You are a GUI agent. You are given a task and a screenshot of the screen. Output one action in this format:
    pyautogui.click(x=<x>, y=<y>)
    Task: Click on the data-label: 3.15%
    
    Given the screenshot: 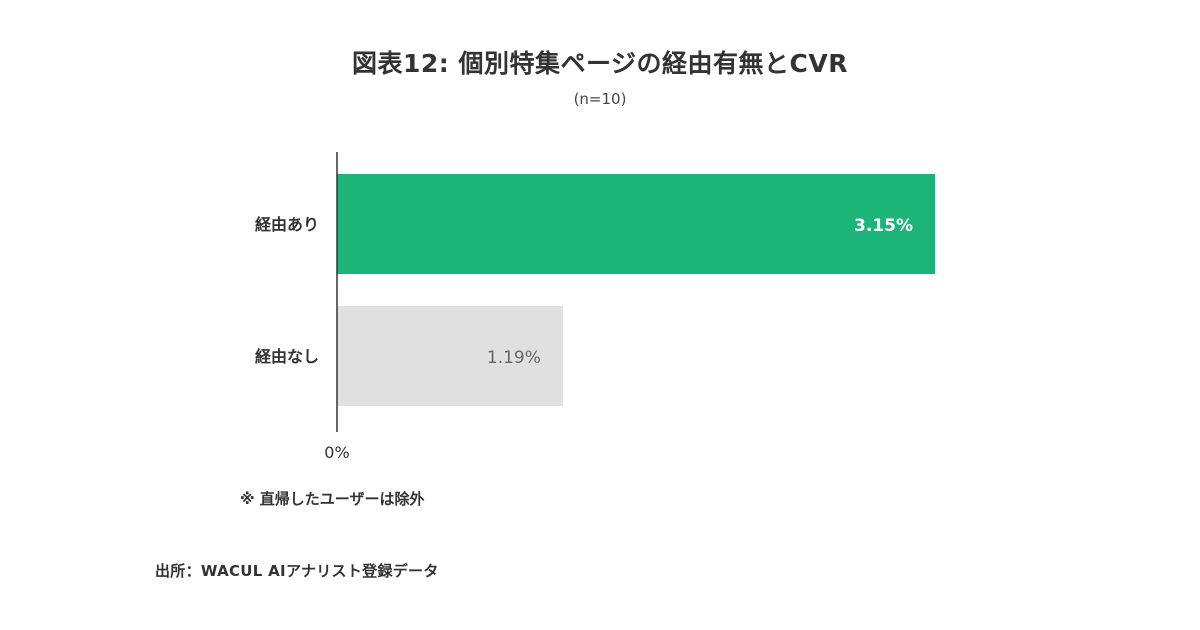 What is the action you would take?
    pyautogui.click(x=883, y=226)
    